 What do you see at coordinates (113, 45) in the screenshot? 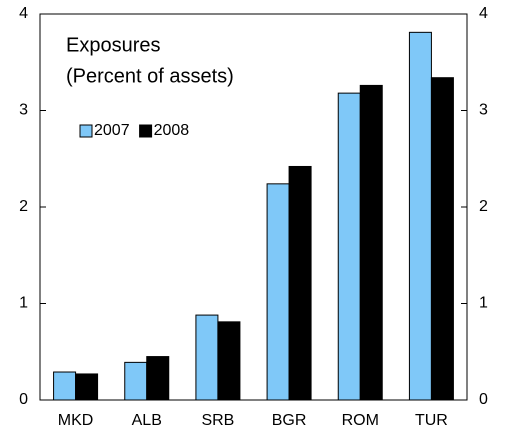
I see `chart-title: Exposures` at bounding box center [113, 45].